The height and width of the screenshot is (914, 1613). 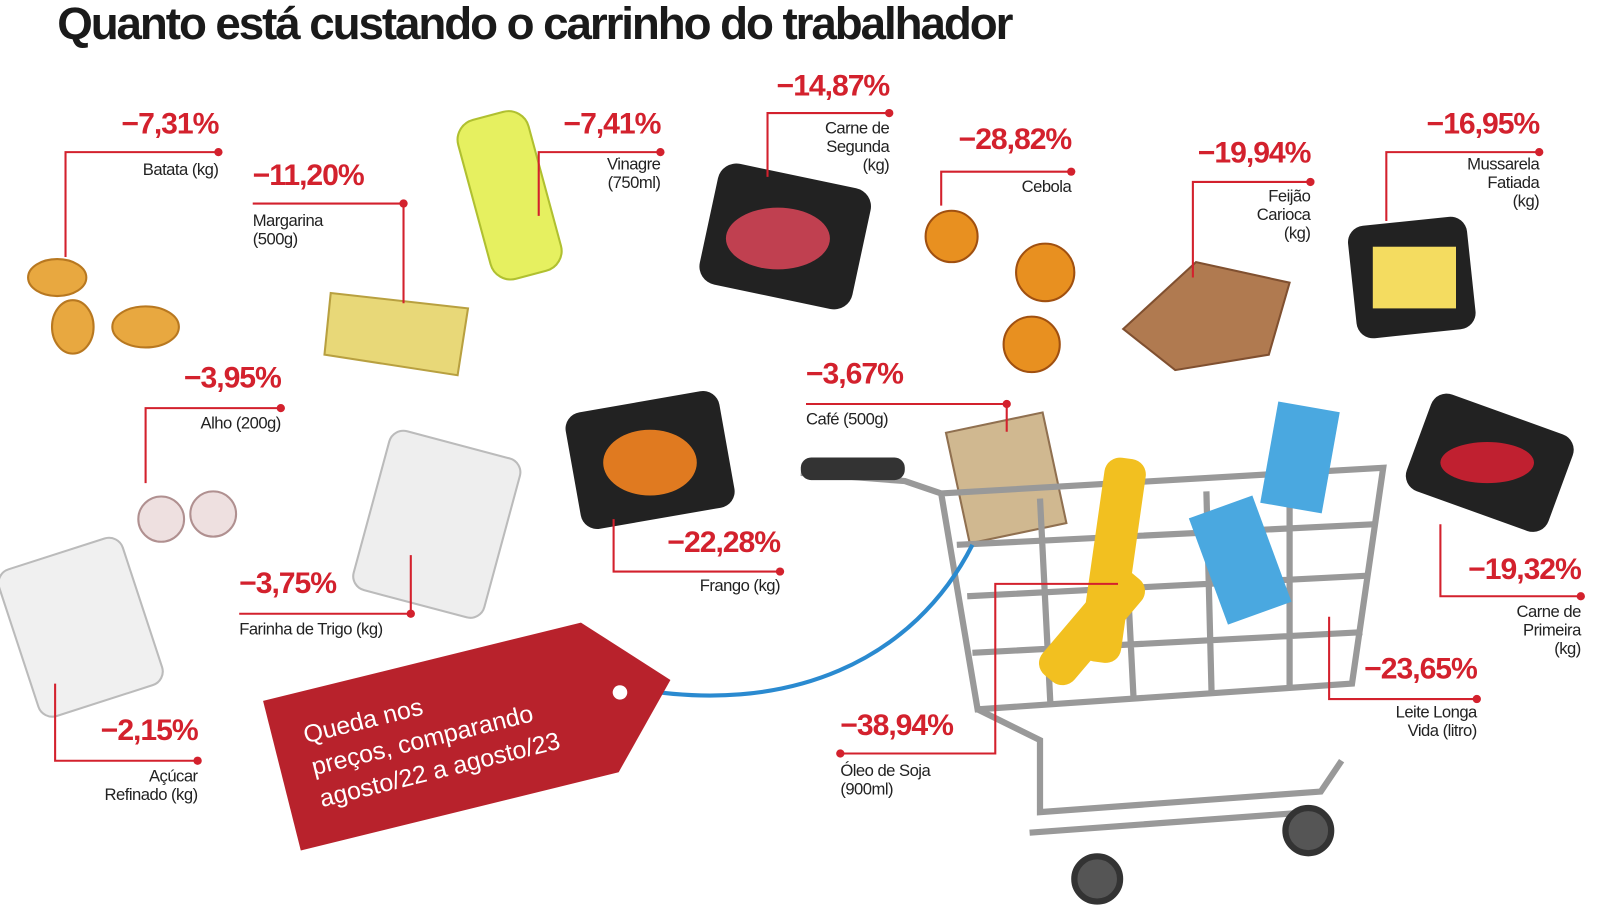 What do you see at coordinates (509, 195) in the screenshot?
I see `vinegar` at bounding box center [509, 195].